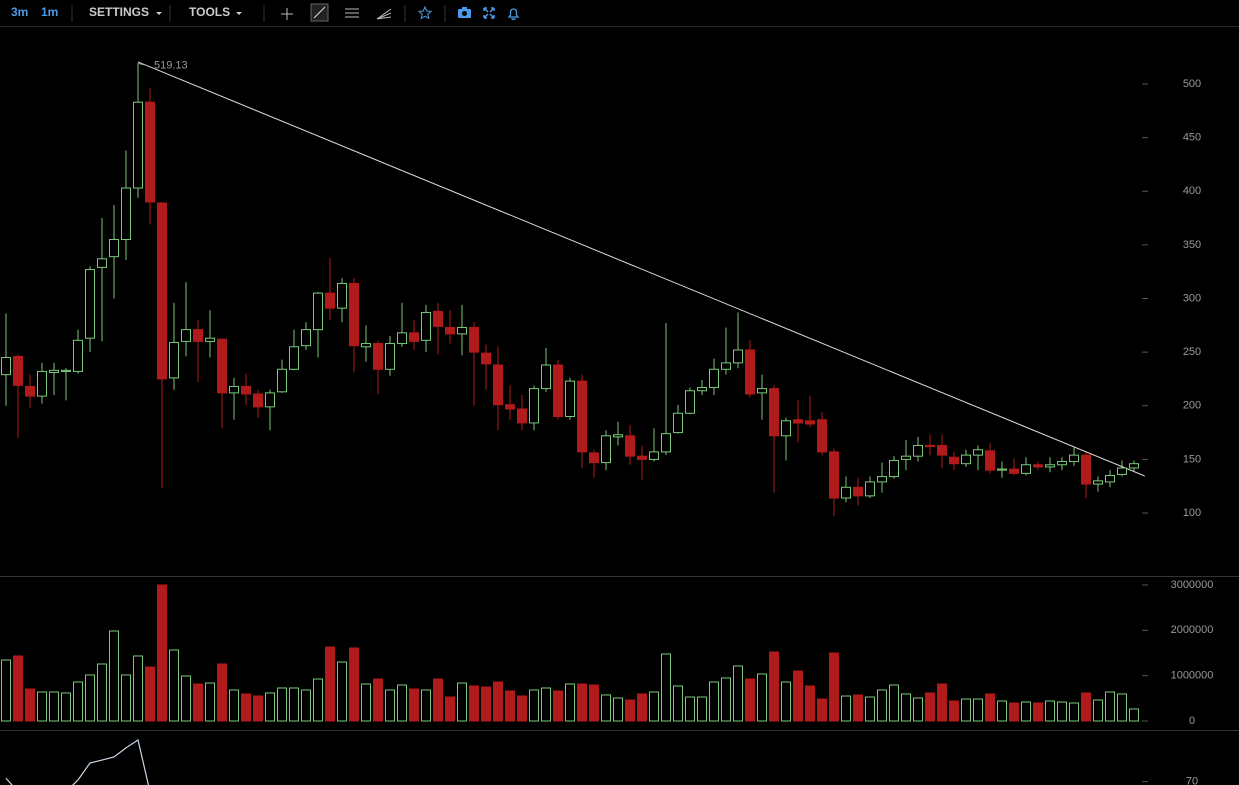 The image size is (1239, 785). What do you see at coordinates (384, 14) in the screenshot?
I see `fan-tool` at bounding box center [384, 14].